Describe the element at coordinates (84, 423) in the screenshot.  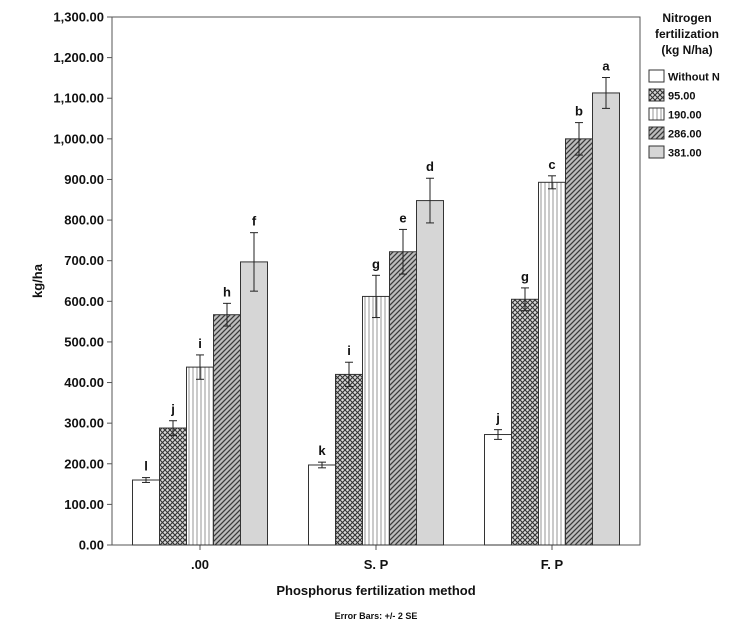
I see `y-tick-label: 300.00` at that location.